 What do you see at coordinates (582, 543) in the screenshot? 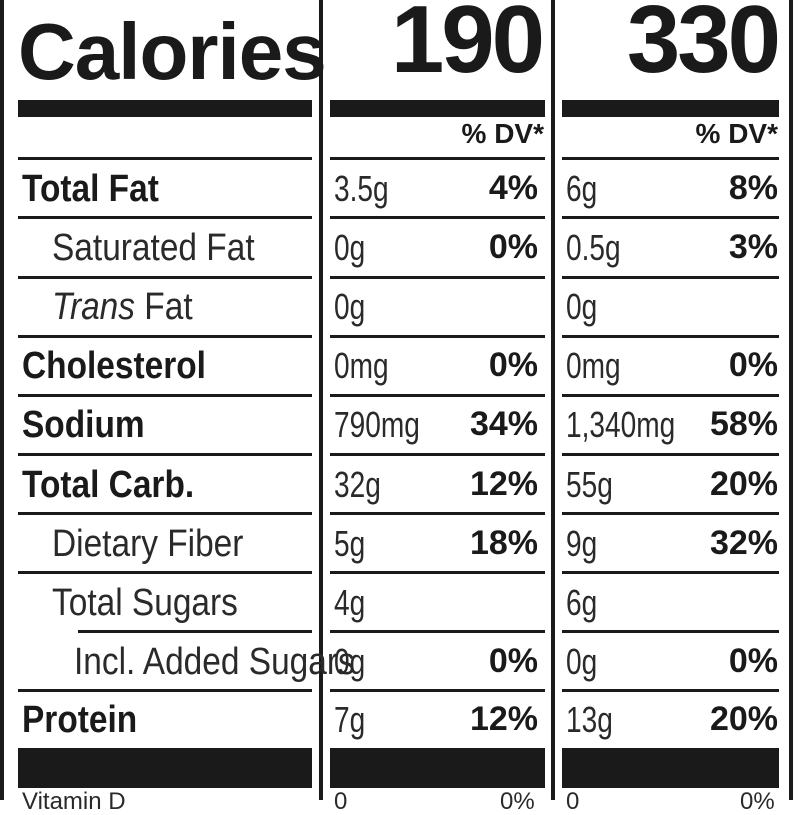
I see `nutrient-amount-col2: 9g` at bounding box center [582, 543].